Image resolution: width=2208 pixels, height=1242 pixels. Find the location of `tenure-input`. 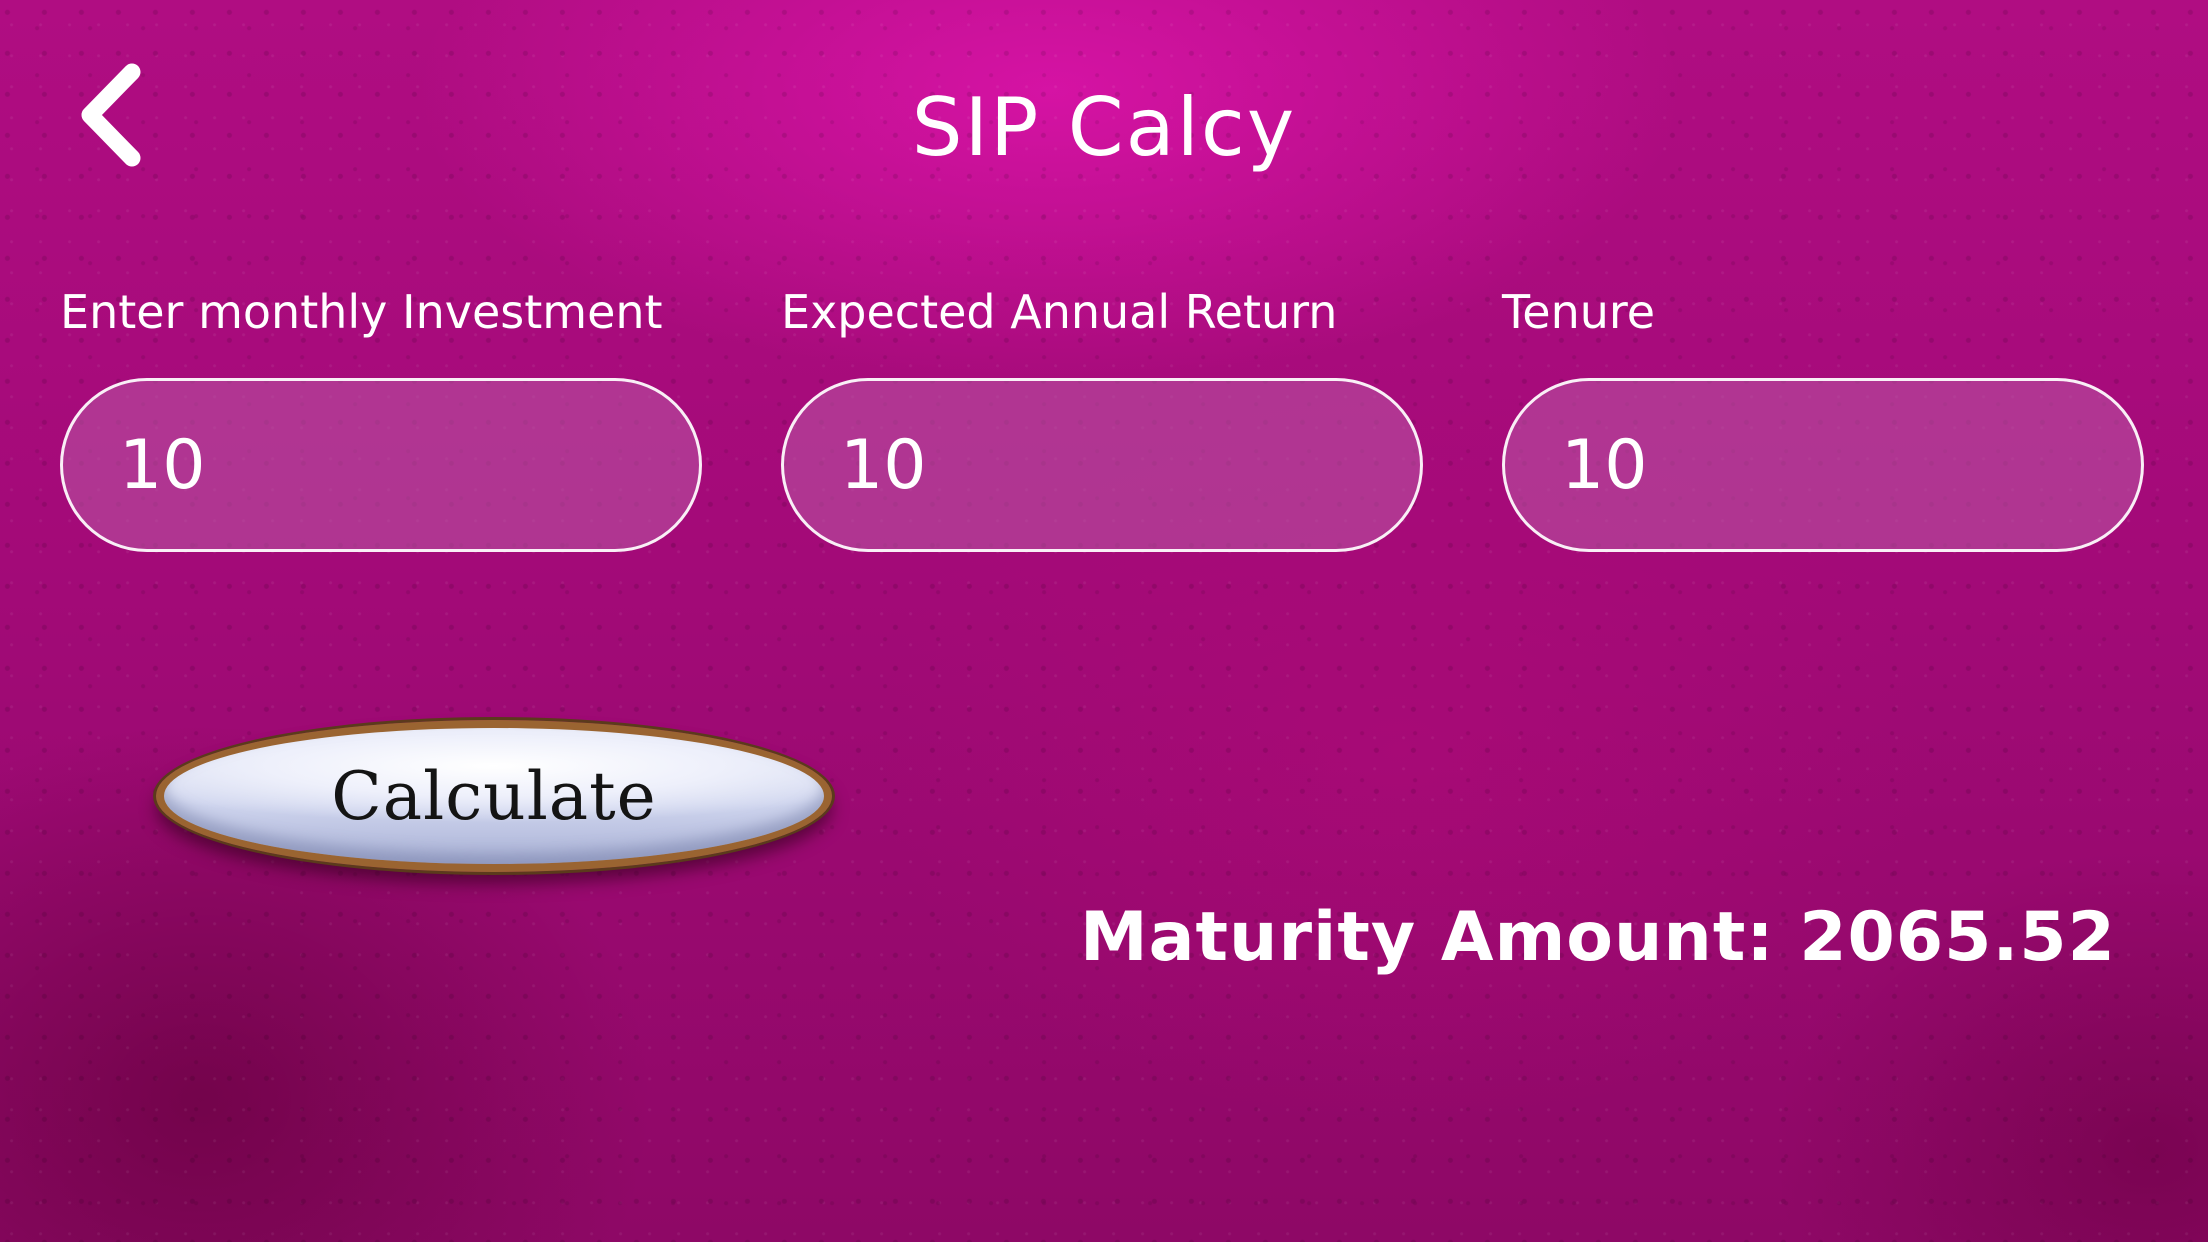

tenure-input is located at coordinates (1823, 465).